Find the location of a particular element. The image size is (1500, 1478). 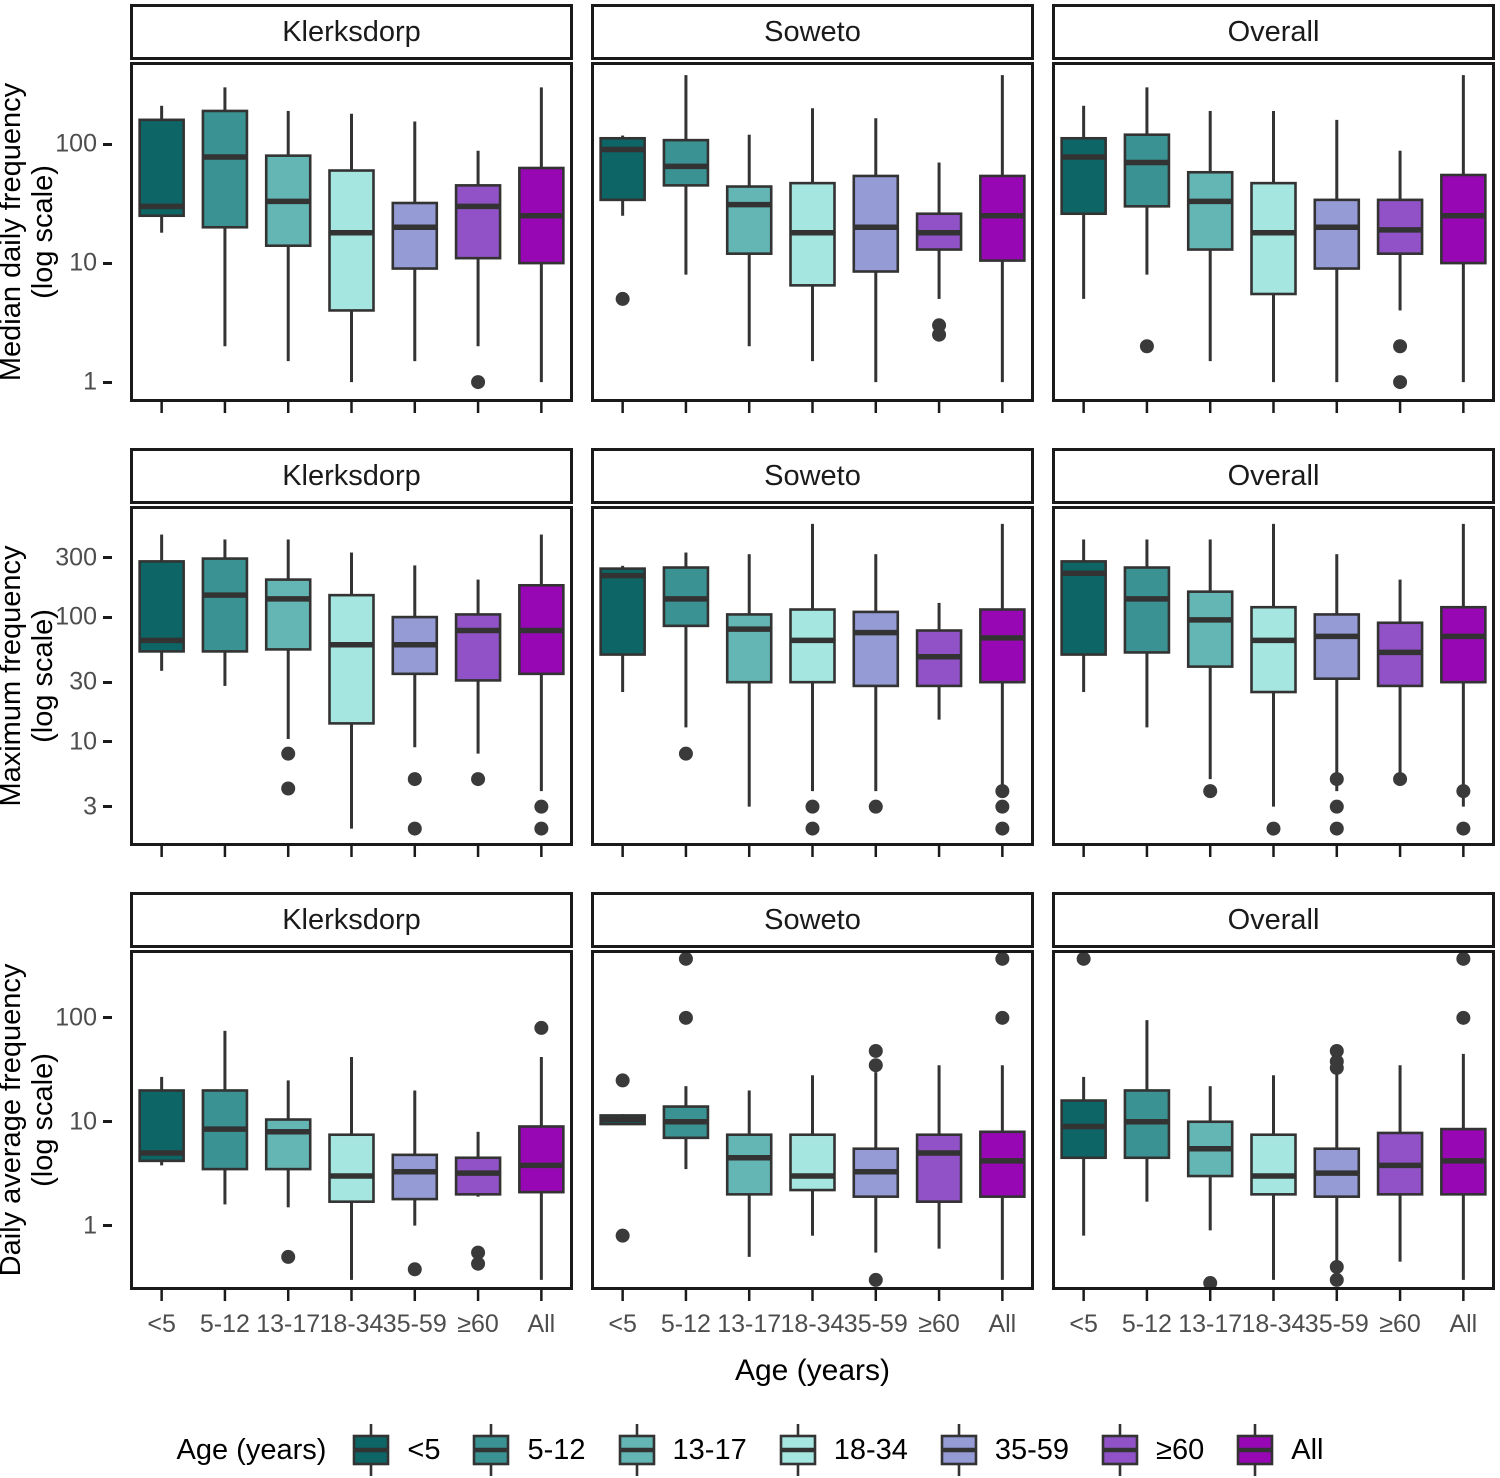

x-tick-label: <5 is located at coordinates (1083, 1324).